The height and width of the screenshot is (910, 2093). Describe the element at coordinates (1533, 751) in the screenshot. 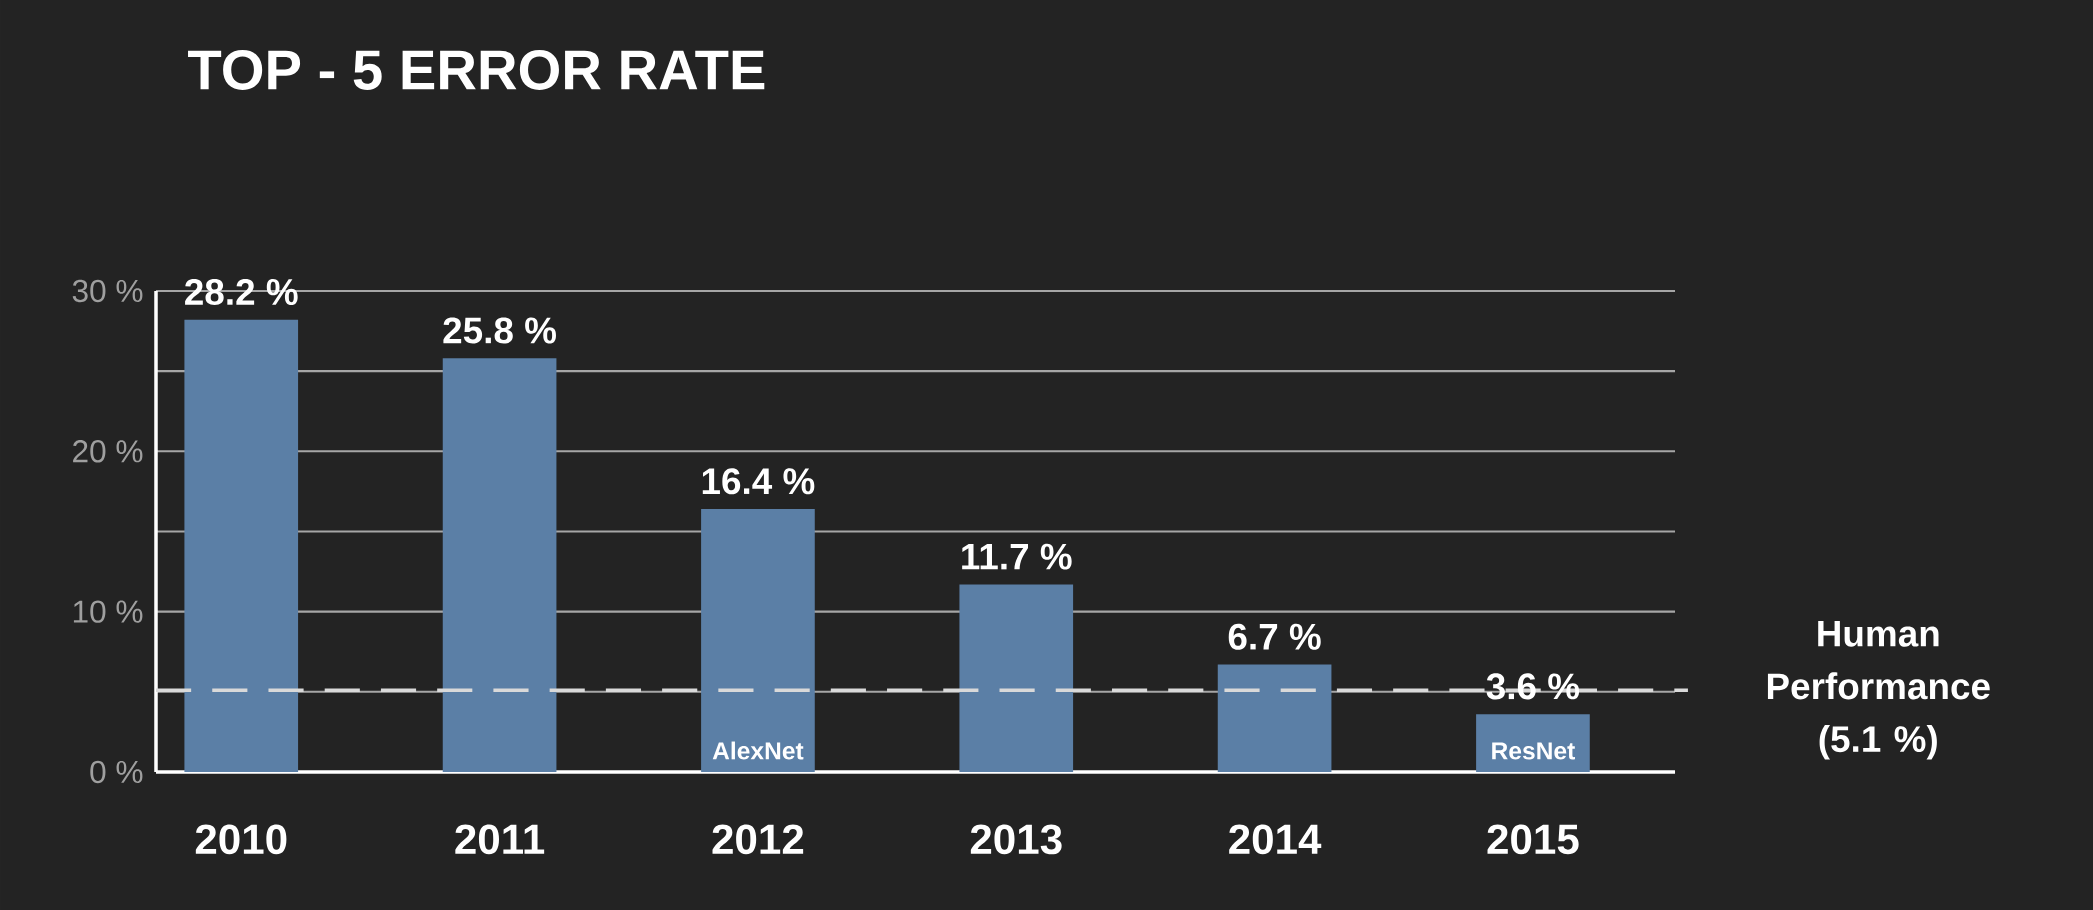

I see `annotation: ResNet` at that location.